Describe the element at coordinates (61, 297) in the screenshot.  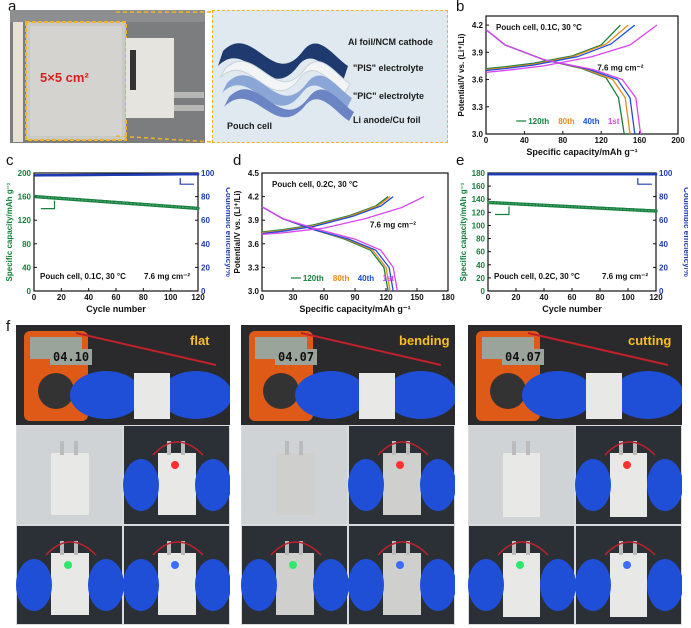
I see `x-tick-label: 20` at that location.